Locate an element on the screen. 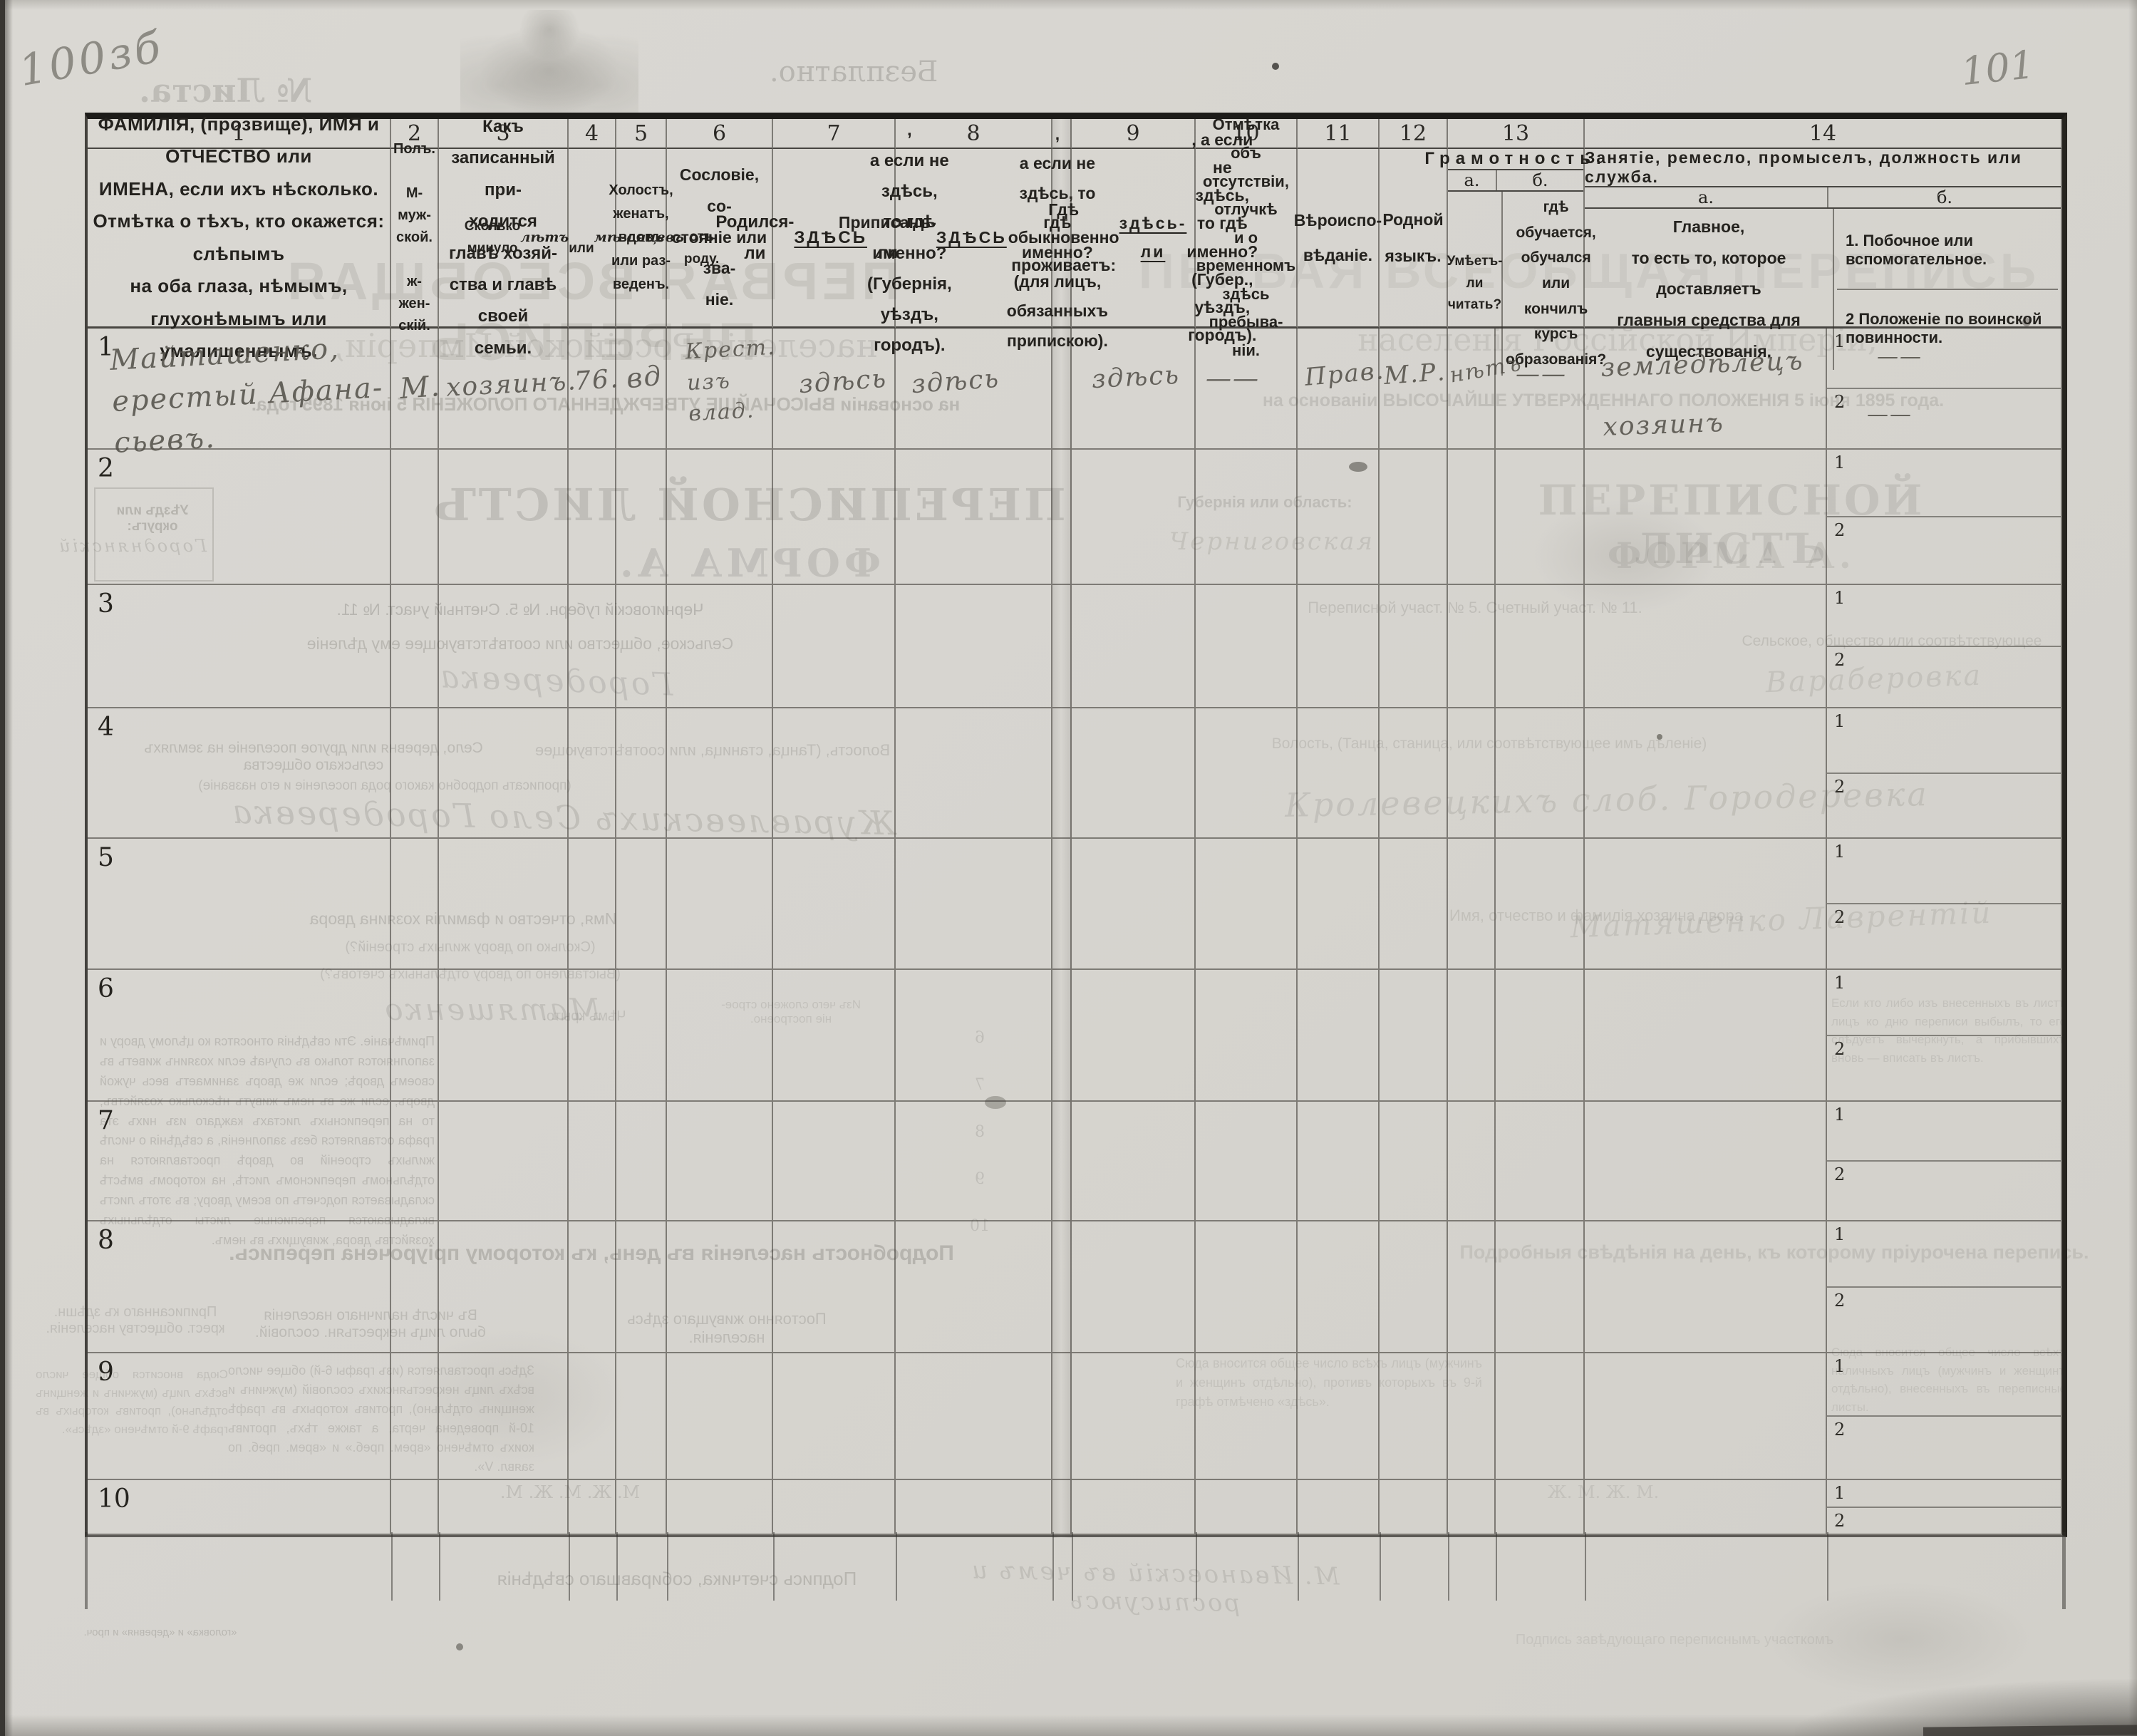 The width and height of the screenshot is (2137, 1736). cell-r5-c14a is located at coordinates (1706, 904).